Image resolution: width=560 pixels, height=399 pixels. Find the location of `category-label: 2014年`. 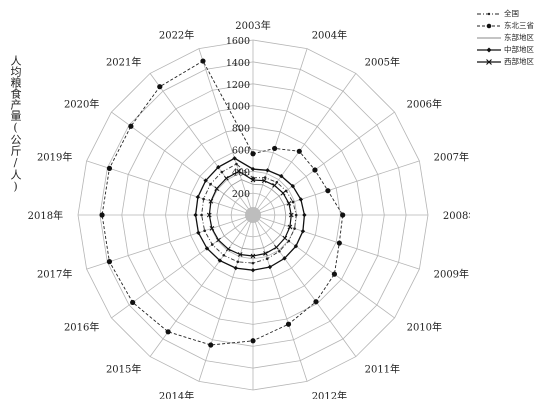

category-label: 2014年 is located at coordinates (176, 394).